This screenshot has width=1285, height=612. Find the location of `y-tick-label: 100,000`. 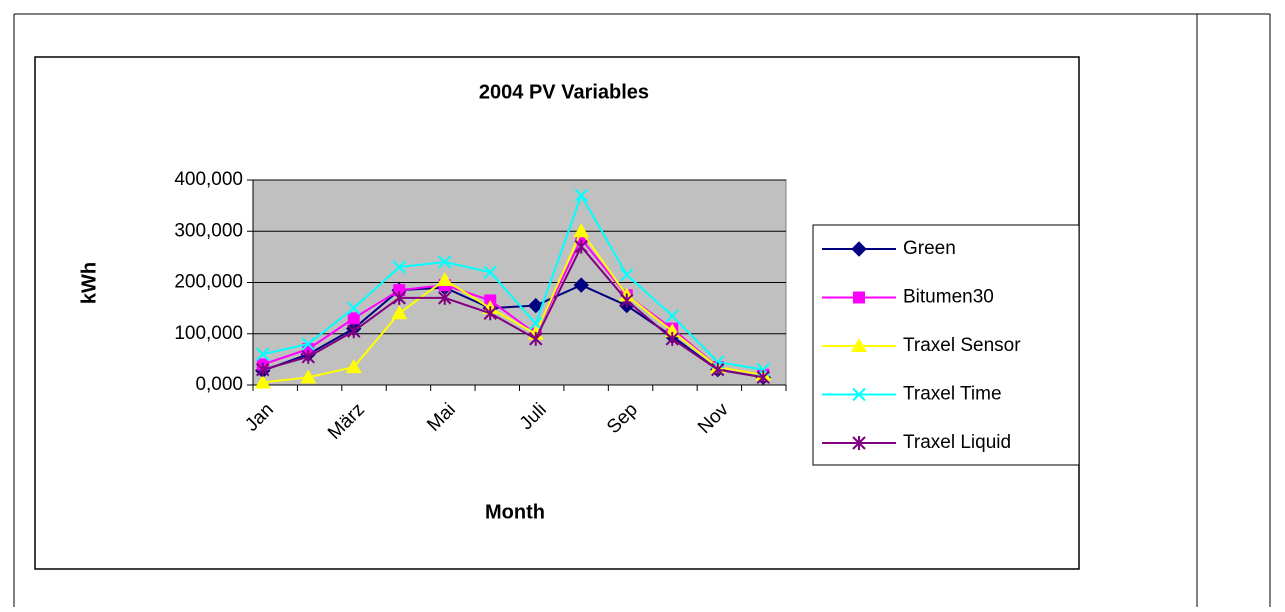

y-tick-label: 100,000 is located at coordinates (208, 333).